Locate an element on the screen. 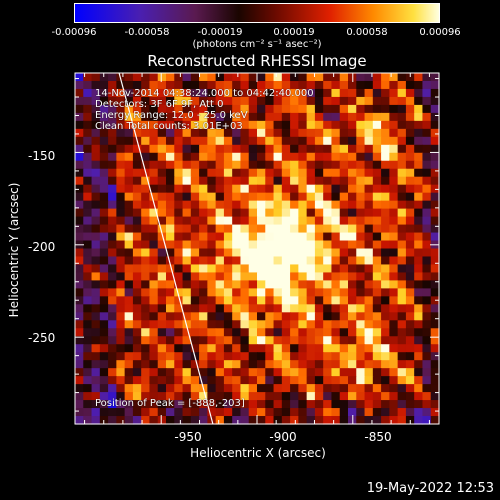 The width and height of the screenshot is (500, 500). y-tick-label: -150 is located at coordinates (42, 156).